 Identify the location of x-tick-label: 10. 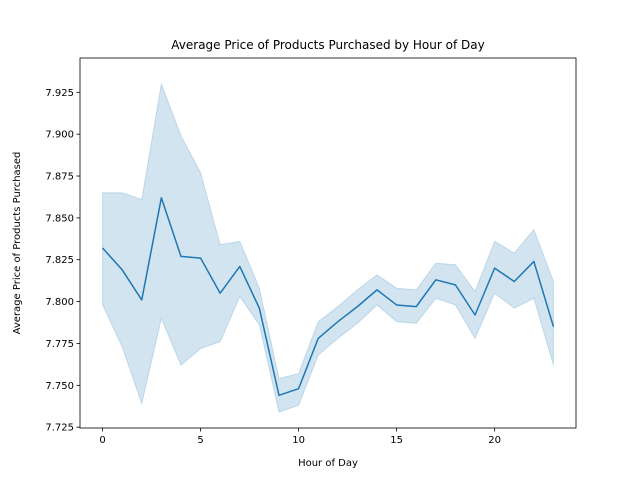
(298, 440).